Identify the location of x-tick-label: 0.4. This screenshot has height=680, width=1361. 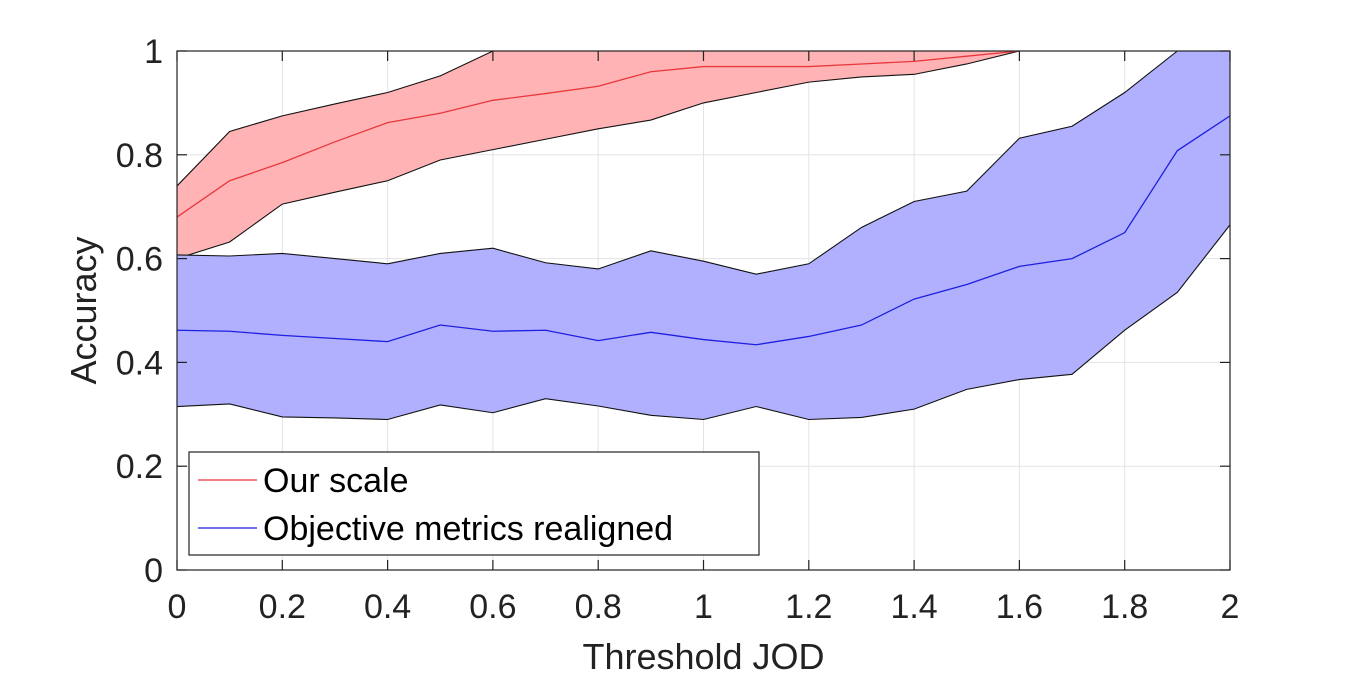
(387, 607).